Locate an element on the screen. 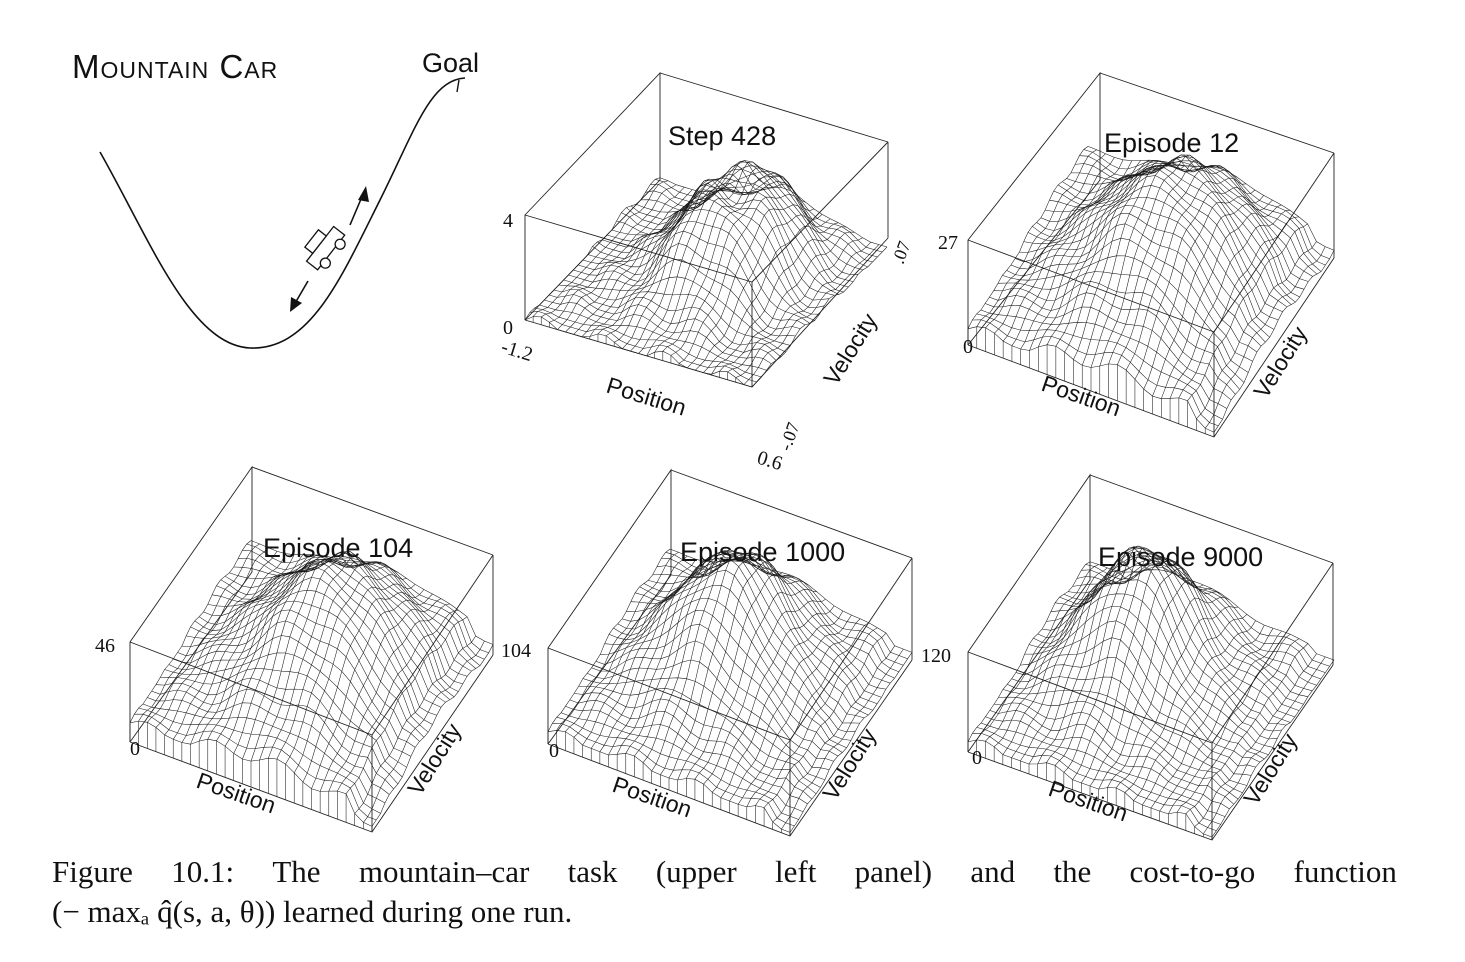 The width and height of the screenshot is (1465, 962). illustration-title: Mountain Car is located at coordinates (175, 66).